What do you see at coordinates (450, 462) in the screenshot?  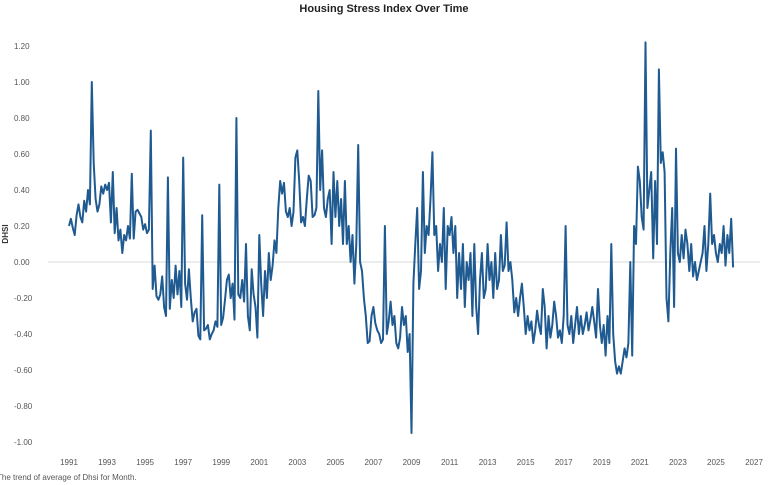 I see `x-tick-label: 2011` at bounding box center [450, 462].